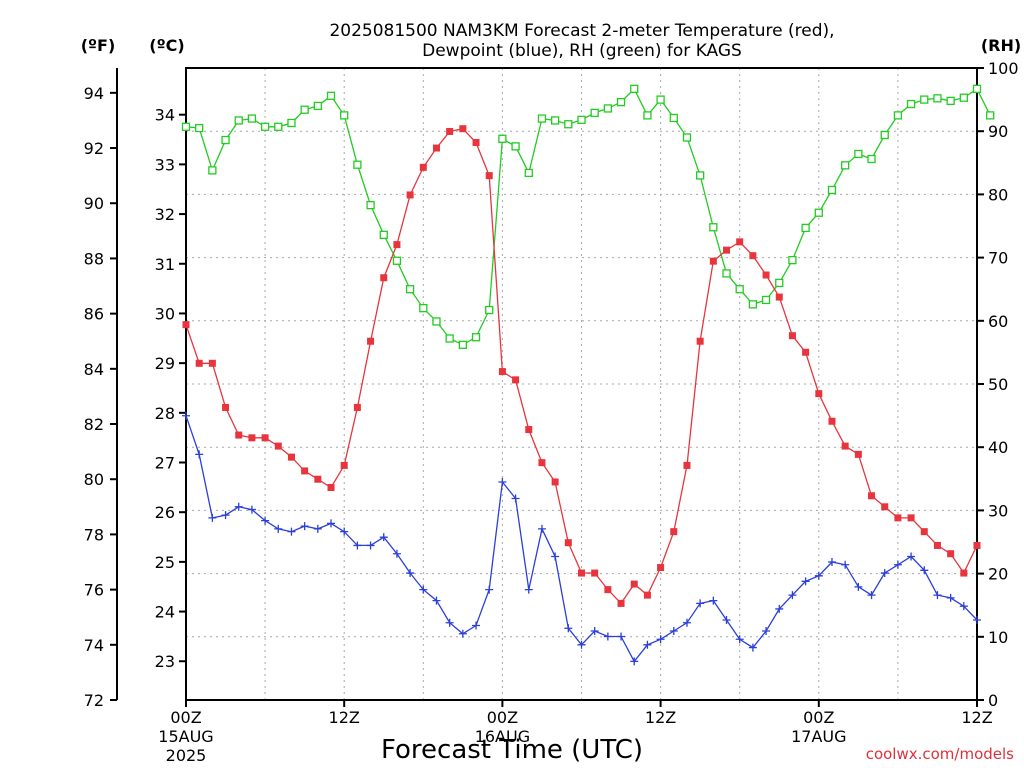 This screenshot has width=1024, height=768. I want to click on fahrenheit-tick-label: 72, so click(94, 700).